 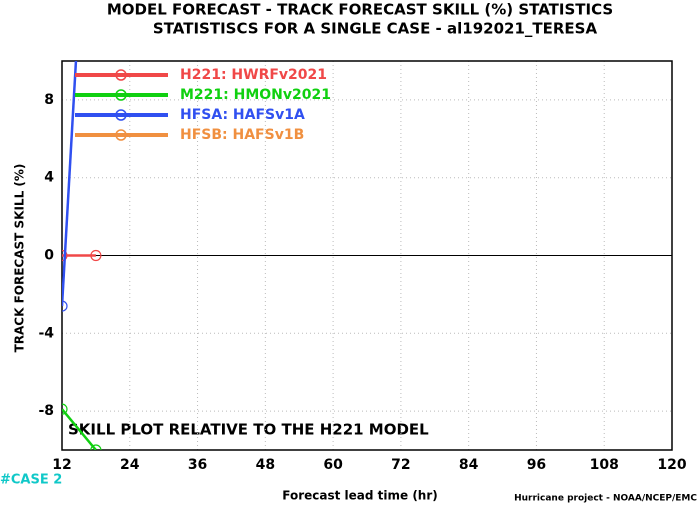 I want to click on case-label: #CASE 2, so click(x=31, y=480).